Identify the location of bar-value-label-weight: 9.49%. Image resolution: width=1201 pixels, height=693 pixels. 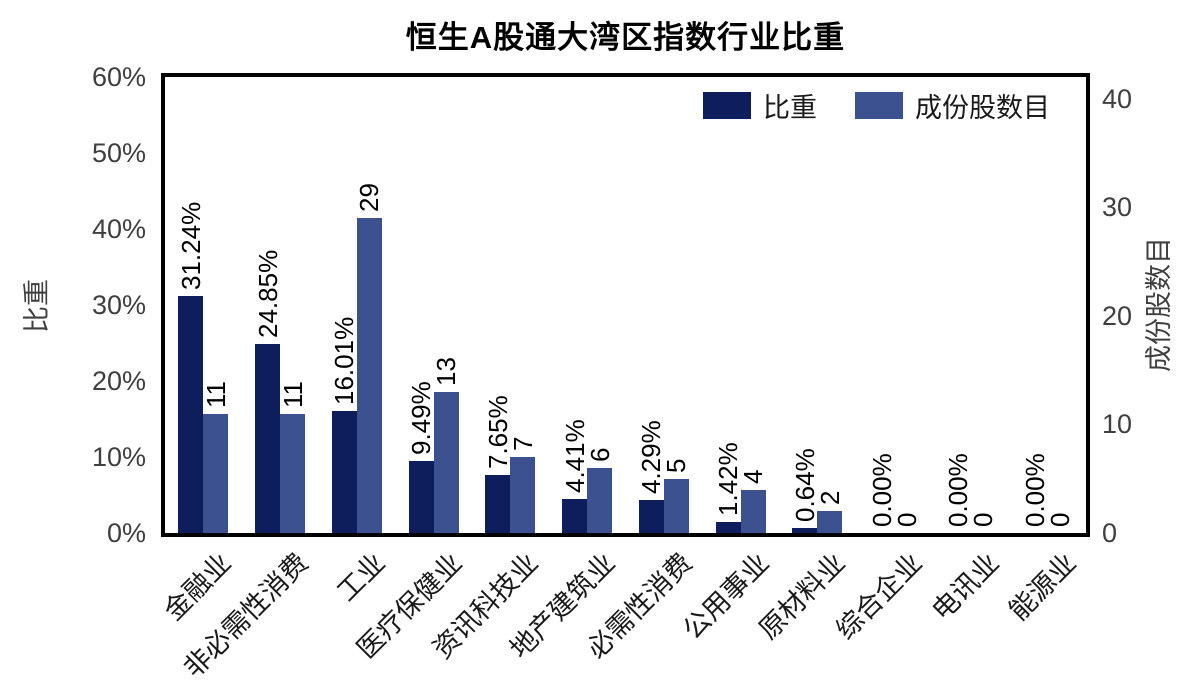
(421, 418).